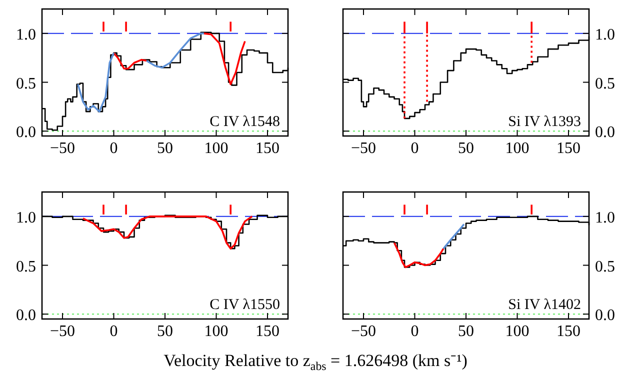  What do you see at coordinates (544, 122) in the screenshot?
I see `text: Si IV λ1393` at bounding box center [544, 122].